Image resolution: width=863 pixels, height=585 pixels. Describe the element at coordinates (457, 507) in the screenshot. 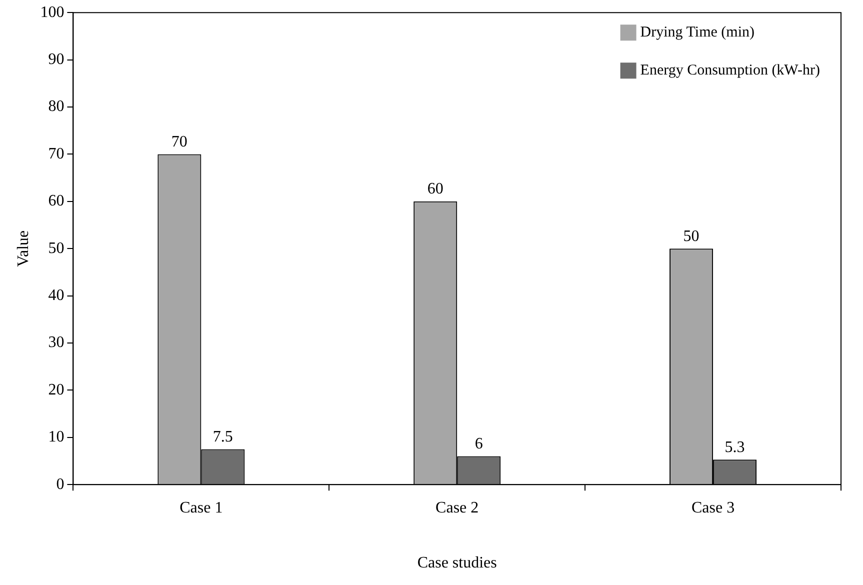

I see `x-tick-label: Case 2` at that location.